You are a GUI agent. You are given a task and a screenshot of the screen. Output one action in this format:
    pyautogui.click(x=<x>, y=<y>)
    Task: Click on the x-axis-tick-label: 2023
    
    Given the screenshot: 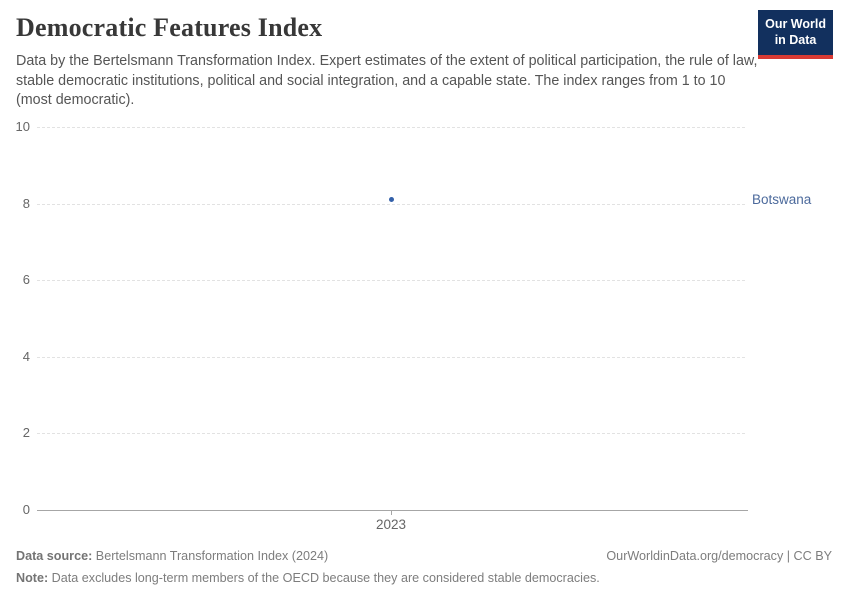 What is the action you would take?
    pyautogui.click(x=391, y=524)
    